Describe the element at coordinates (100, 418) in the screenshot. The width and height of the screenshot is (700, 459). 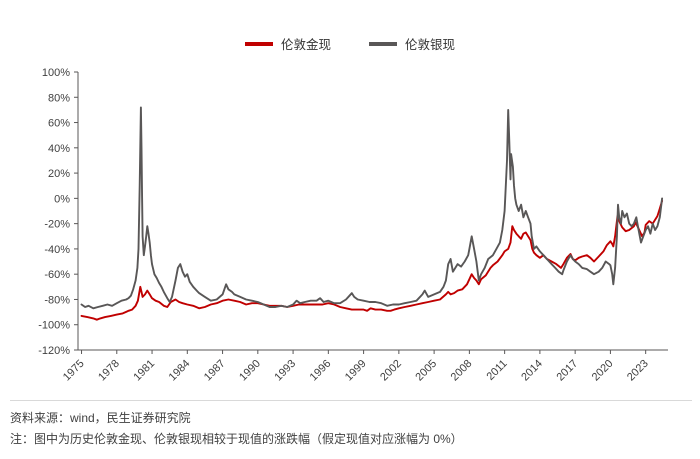
I see `source-note: 资料来源：wind，民生证券研究院` at that location.